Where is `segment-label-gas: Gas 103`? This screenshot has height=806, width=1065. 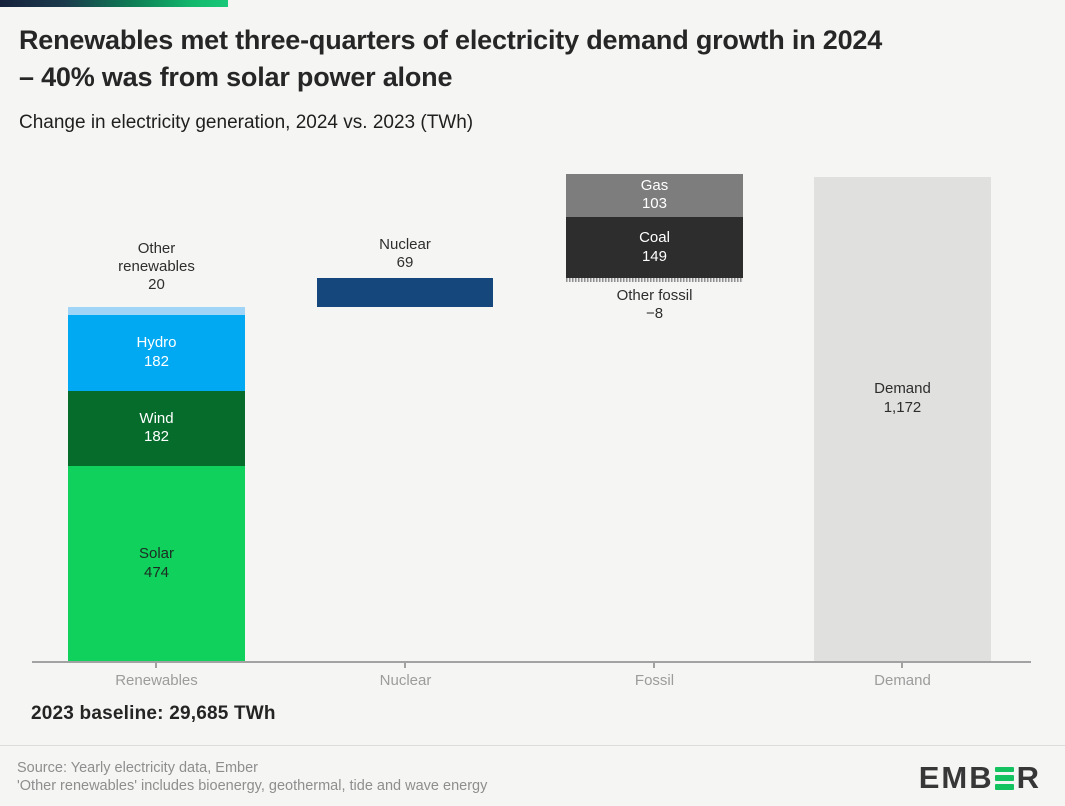 segment-label-gas: Gas 103 is located at coordinates (654, 194).